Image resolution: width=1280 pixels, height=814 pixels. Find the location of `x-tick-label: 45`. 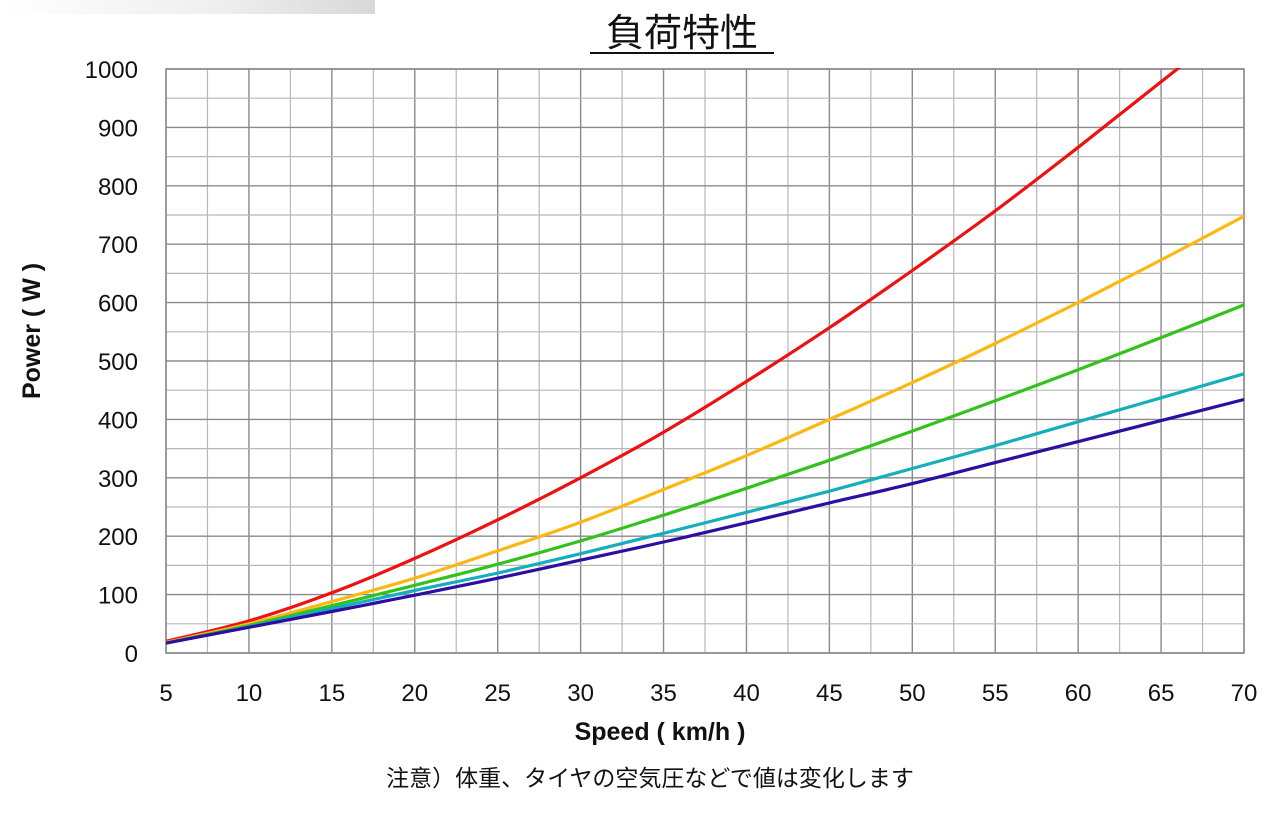

x-tick-label: 45 is located at coordinates (829, 693).